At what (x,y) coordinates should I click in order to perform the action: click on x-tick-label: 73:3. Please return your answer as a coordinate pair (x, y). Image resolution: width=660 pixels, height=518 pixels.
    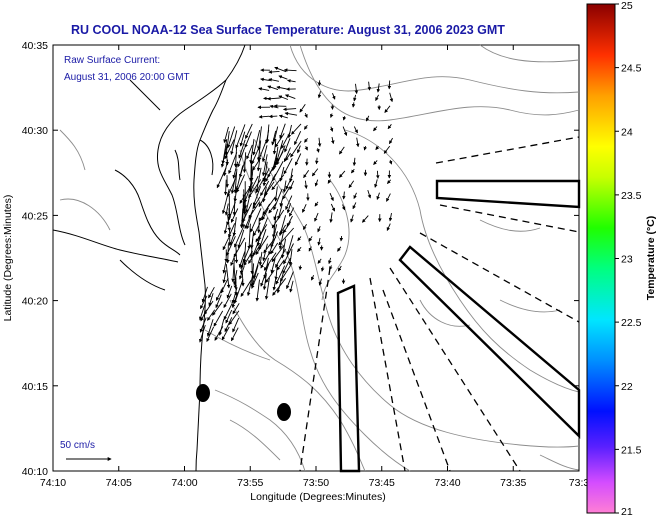
    Looking at the image, I should click on (579, 483).